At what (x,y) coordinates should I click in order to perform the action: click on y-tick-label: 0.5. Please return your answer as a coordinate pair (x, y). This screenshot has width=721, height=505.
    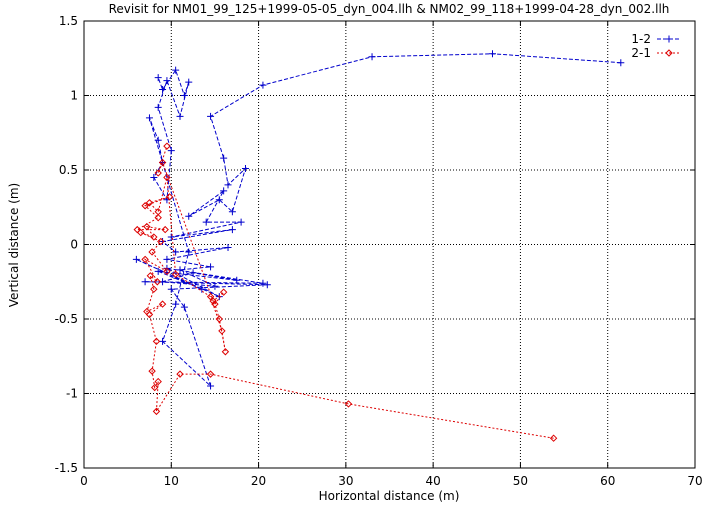
    Looking at the image, I should click on (68, 170).